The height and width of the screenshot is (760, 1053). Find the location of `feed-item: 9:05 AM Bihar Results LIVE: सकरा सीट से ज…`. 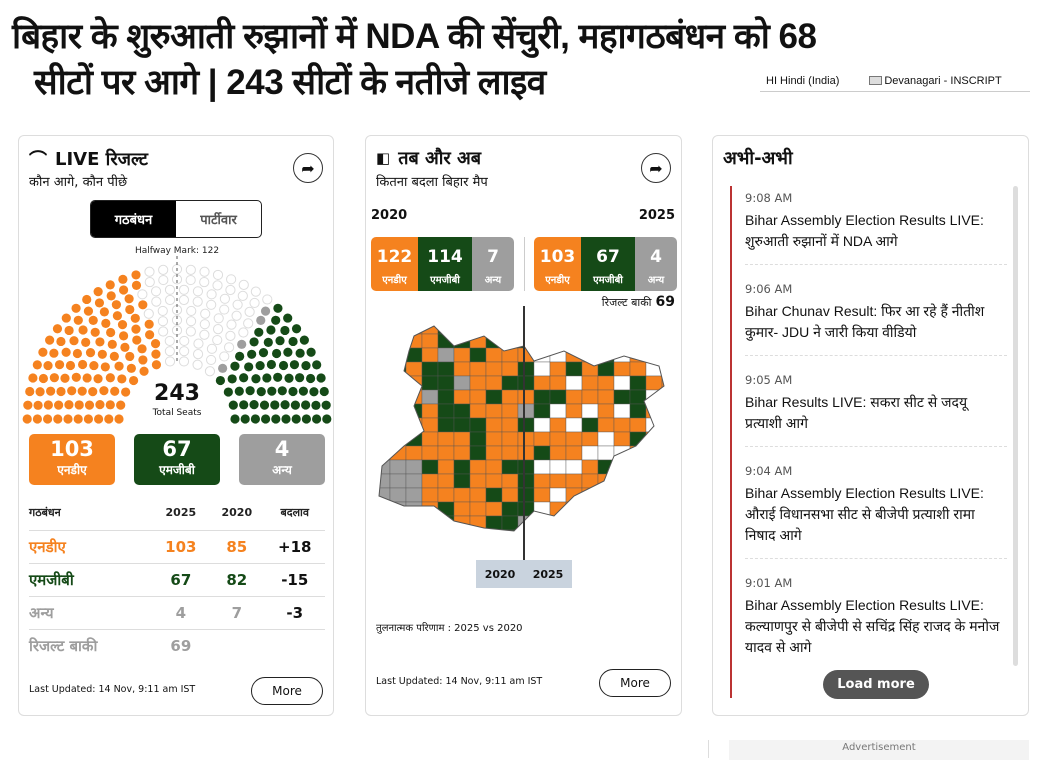

feed-item: 9:05 AM Bihar Results LIVE: सकरा सीट से ज… is located at coordinates (876, 407).